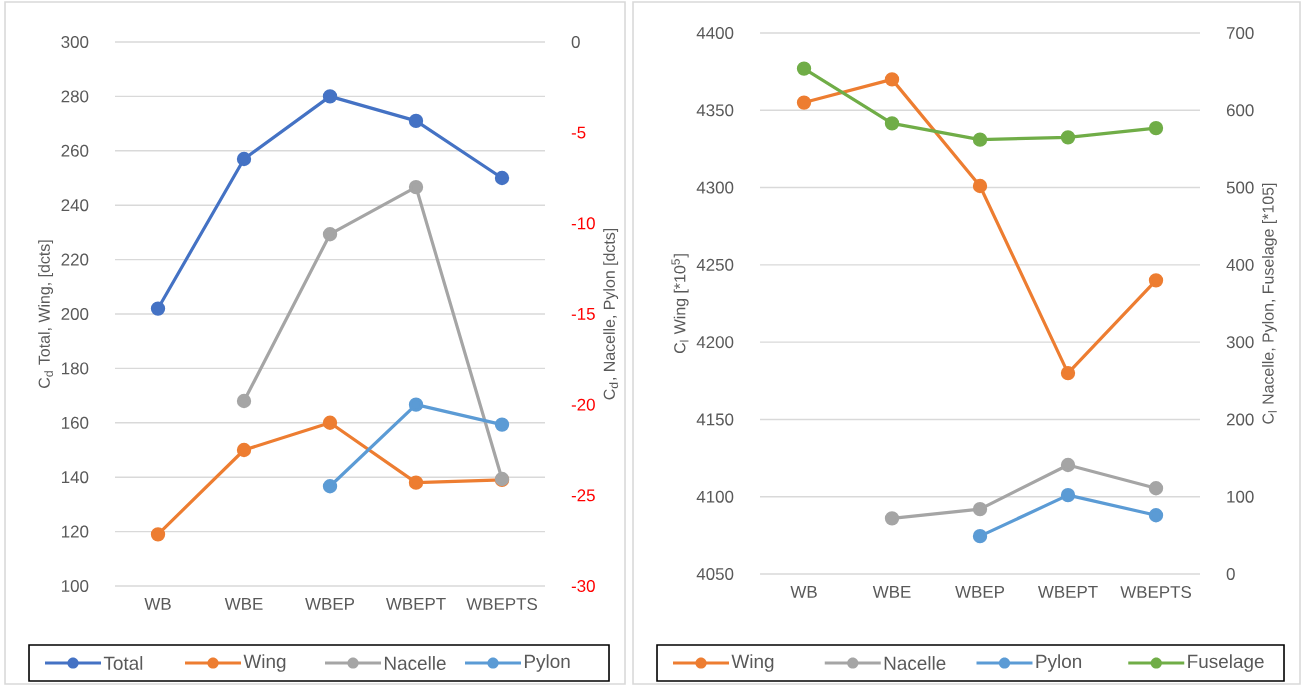 This screenshot has width=1305, height=686. I want to click on y-tick-label: 4350, so click(715, 110).